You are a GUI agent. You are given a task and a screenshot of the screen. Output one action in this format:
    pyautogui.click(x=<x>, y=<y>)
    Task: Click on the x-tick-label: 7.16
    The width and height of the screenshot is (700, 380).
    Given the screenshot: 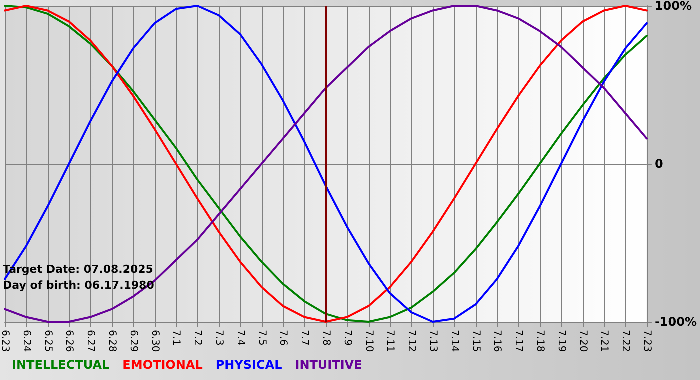 What is the action you would take?
    pyautogui.click(x=497, y=341)
    